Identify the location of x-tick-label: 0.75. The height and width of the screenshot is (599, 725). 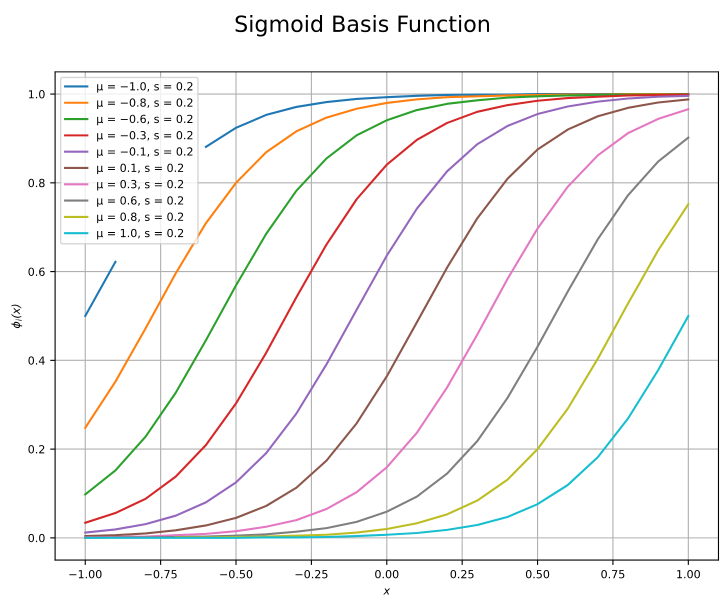
(612, 574).